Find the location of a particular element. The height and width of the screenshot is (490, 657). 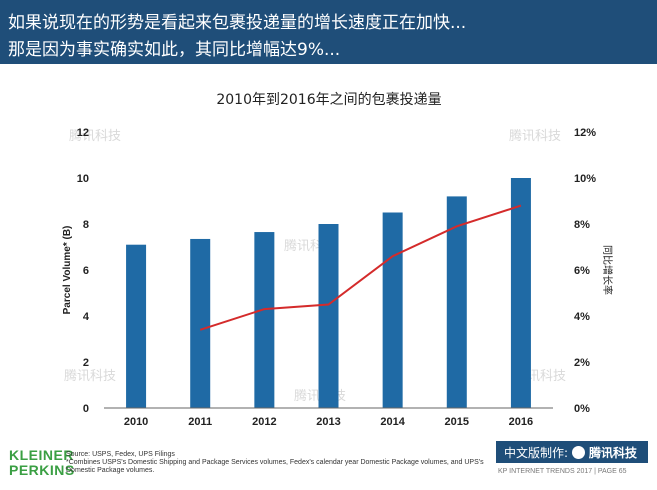

brand-box: 中文版制作: 腾讯科技 is located at coordinates (572, 452).